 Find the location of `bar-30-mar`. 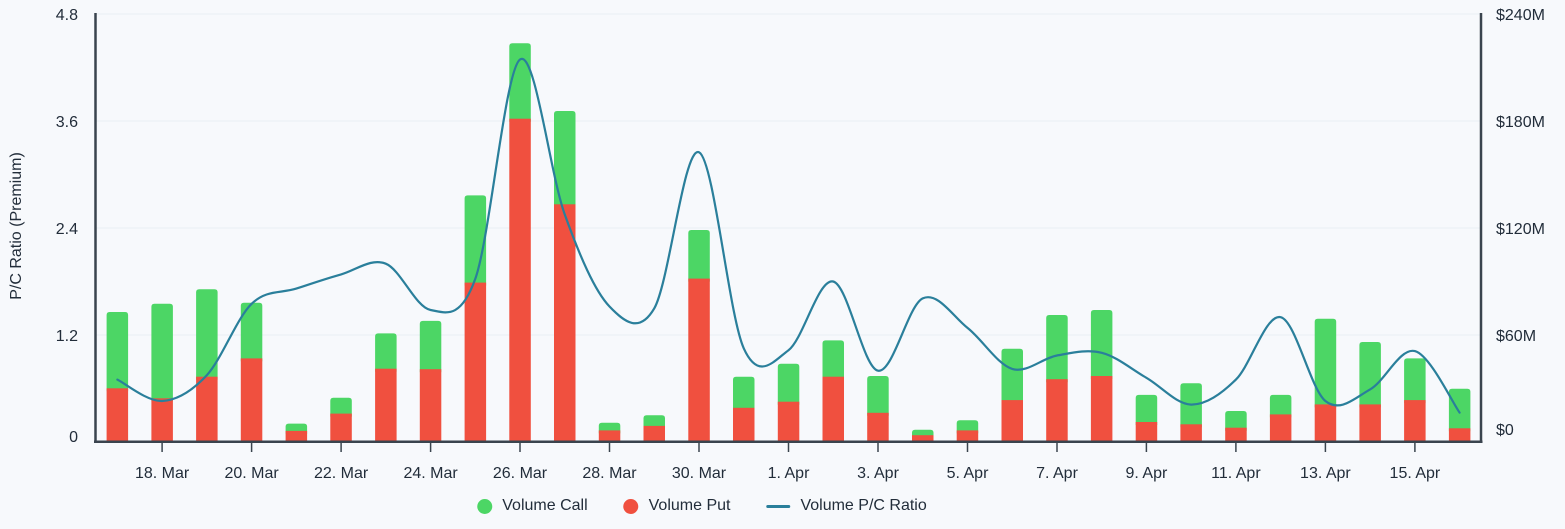

bar-30-mar is located at coordinates (699, 336).